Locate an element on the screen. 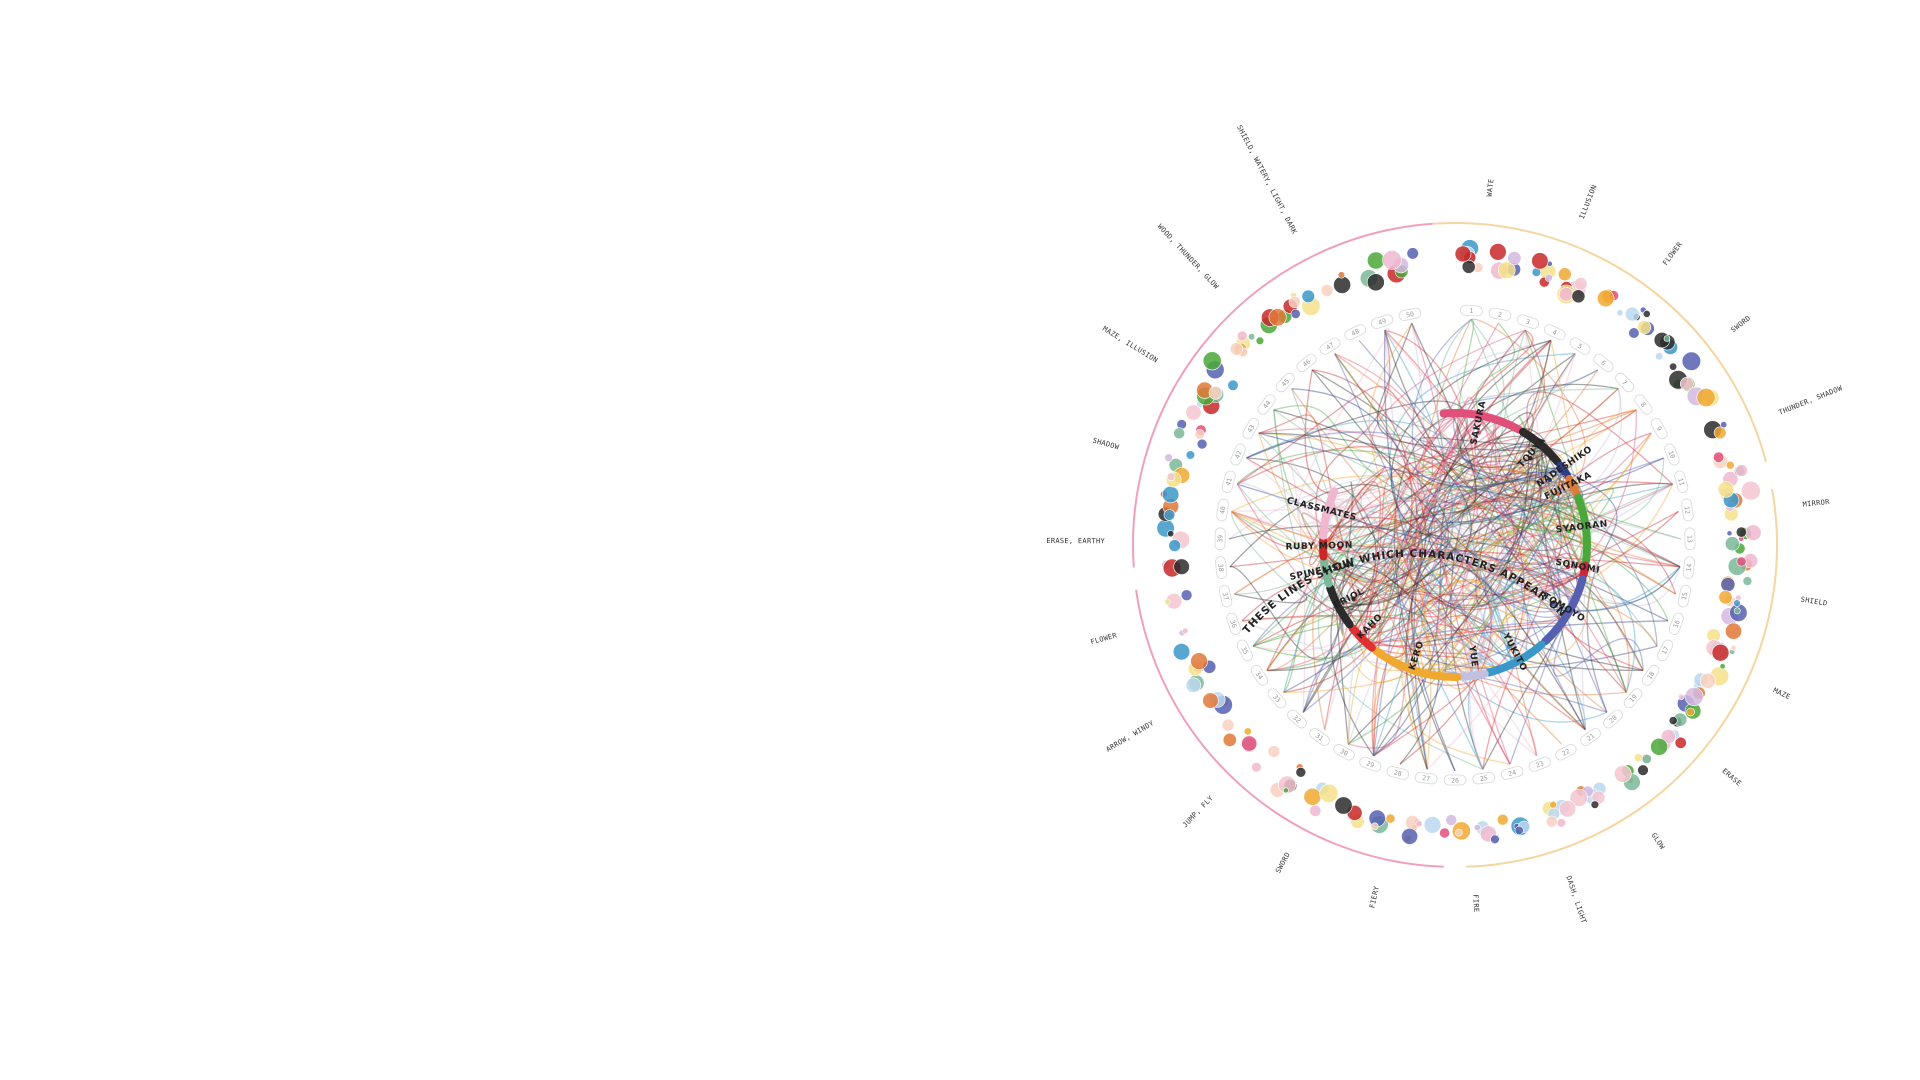  chapter-number: 50 is located at coordinates (1409, 314).